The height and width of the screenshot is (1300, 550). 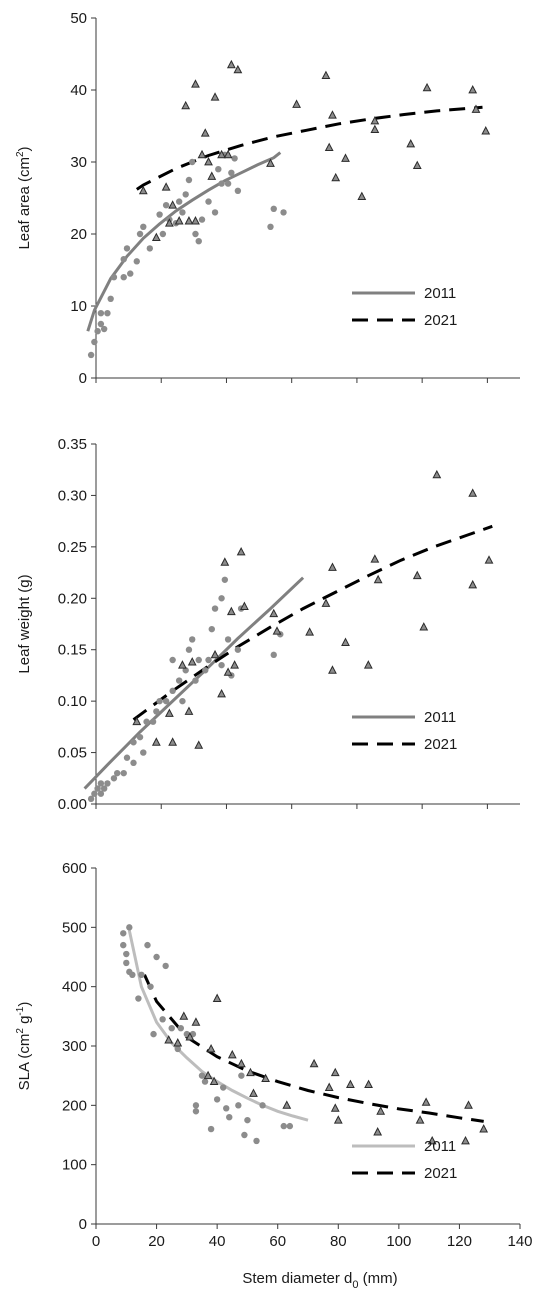 What do you see at coordinates (78, 18) in the screenshot?
I see `y-tick-label: 50` at bounding box center [78, 18].